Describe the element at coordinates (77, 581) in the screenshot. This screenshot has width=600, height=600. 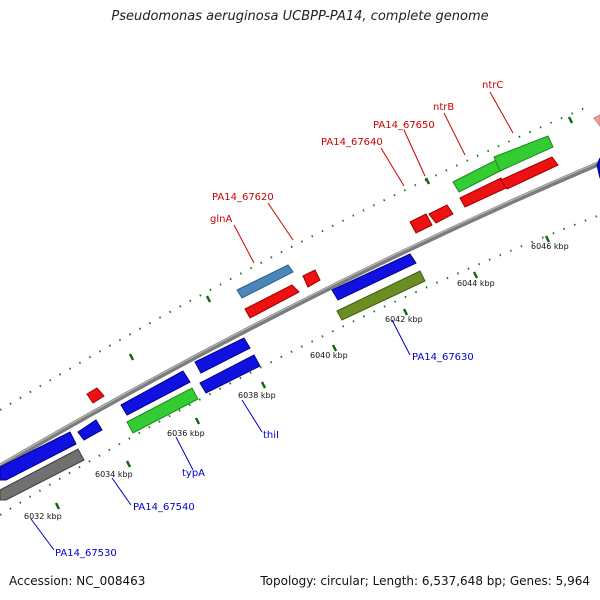
I see `accession-text: Accession: NC_008463` at that location.